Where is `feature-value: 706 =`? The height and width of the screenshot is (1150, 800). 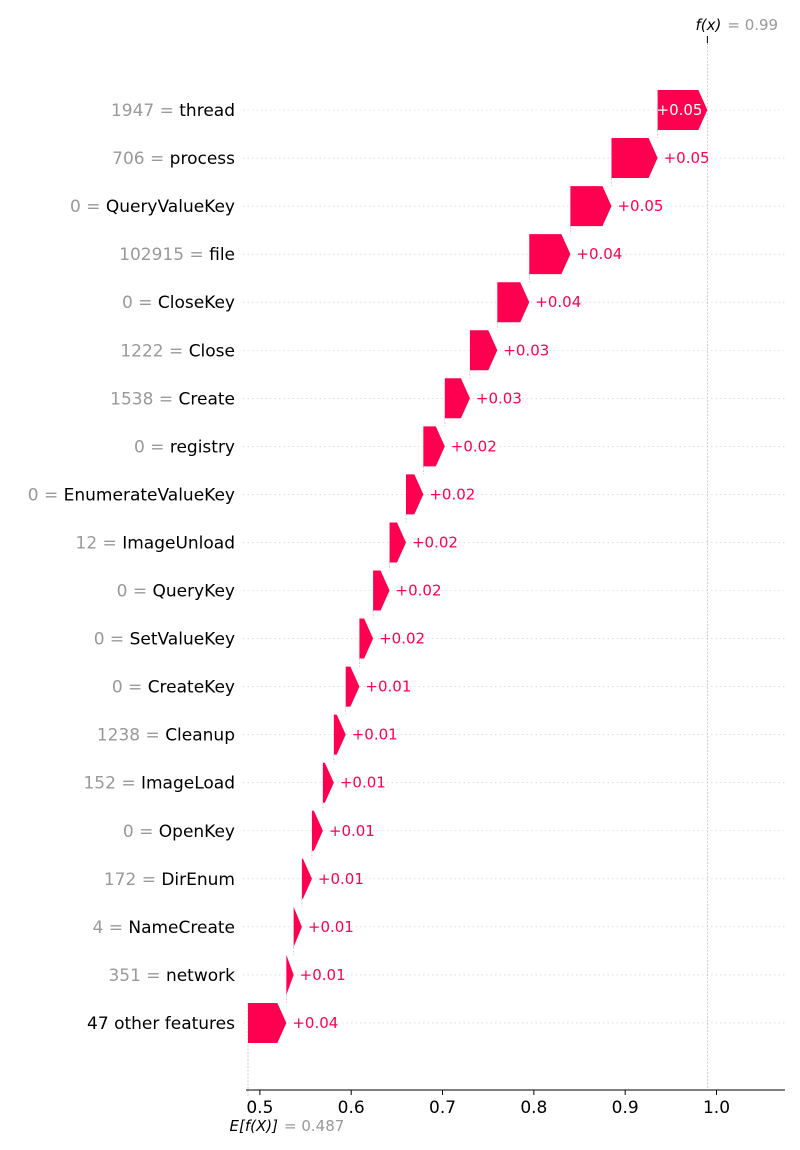
feature-value: 706 = is located at coordinates (141, 159).